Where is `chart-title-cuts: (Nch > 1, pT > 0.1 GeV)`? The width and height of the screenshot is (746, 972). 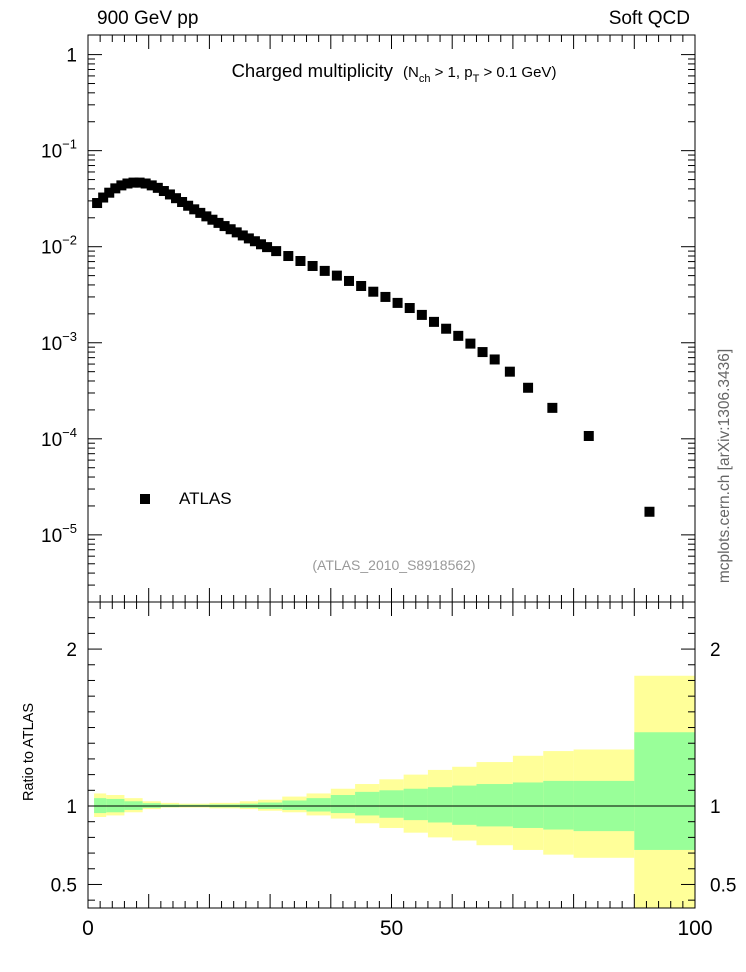 chart-title-cuts: (Nch > 1, pT > 0.1 GeV) is located at coordinates (480, 74).